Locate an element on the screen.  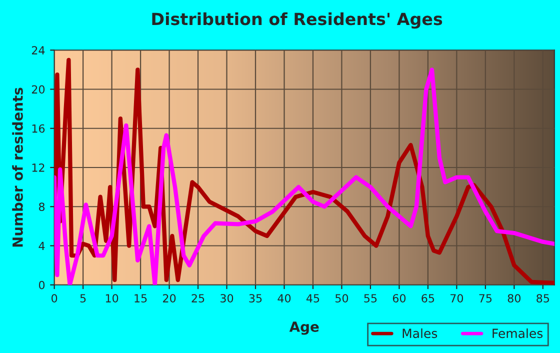
x-tick-label: 70 is located at coordinates (457, 298).